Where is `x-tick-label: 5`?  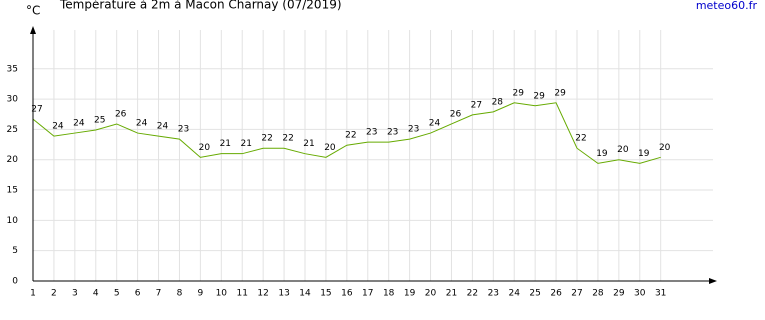
x-tick-label: 5 is located at coordinates (117, 294).